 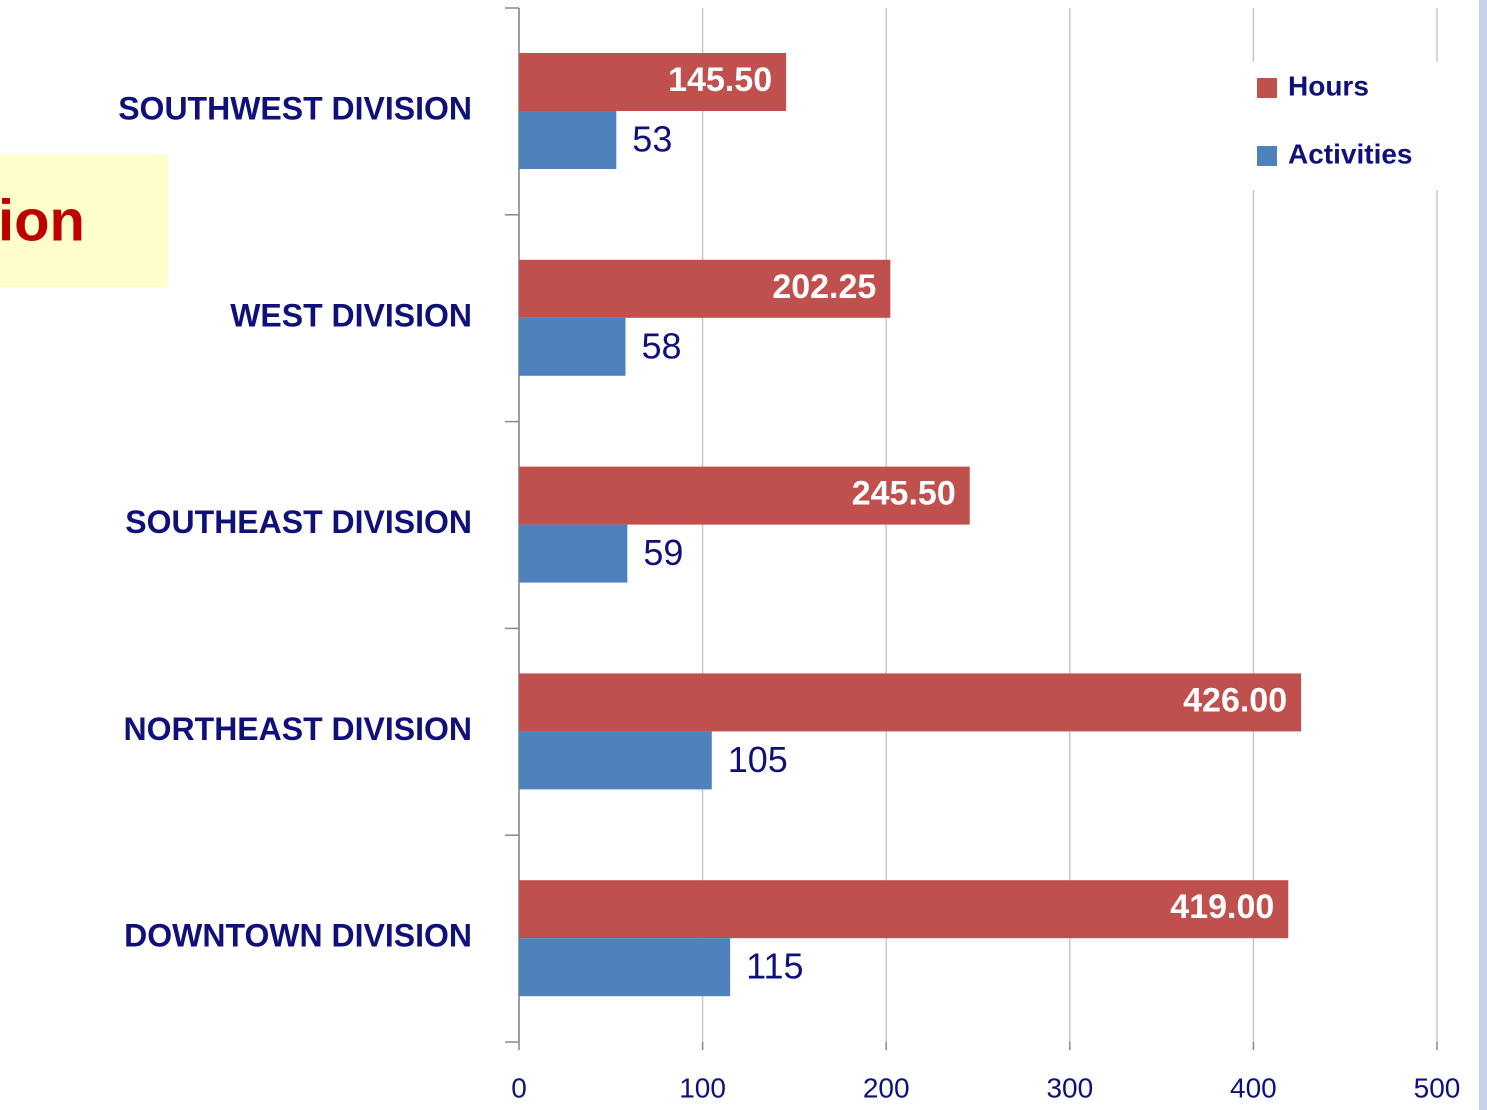 I want to click on y-tick-label: SOUTHEAST DIVISION, so click(x=298, y=522).